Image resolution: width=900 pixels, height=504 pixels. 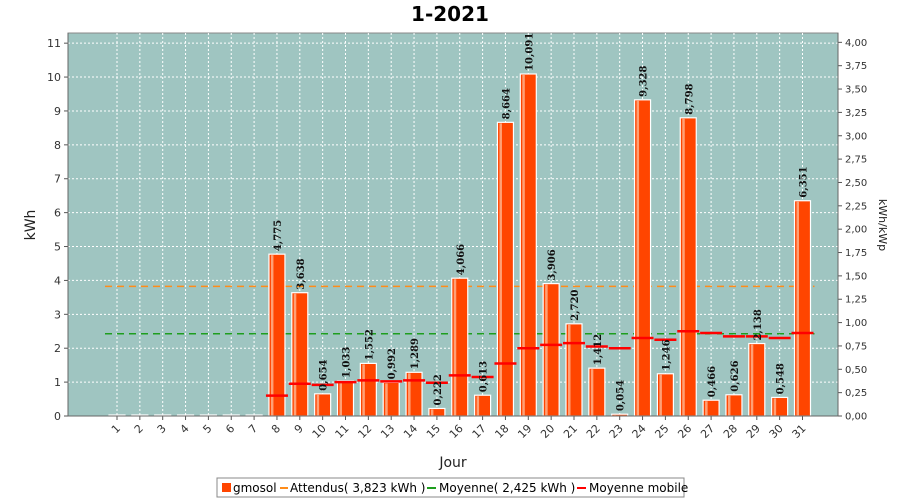 What do you see at coordinates (507, 488) in the screenshot?
I see `legend-label-moyenne: Moyenne( 2,425 kWh )` at bounding box center [507, 488].